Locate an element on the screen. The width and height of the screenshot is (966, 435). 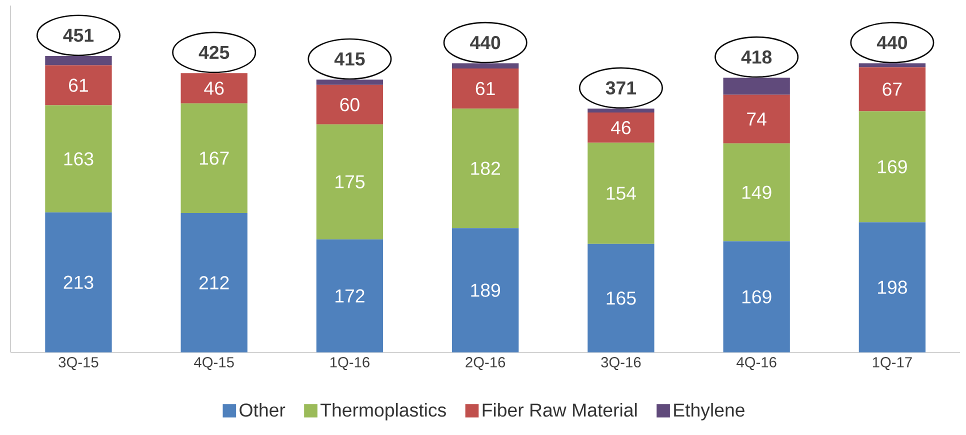
legend-label: Thermoplastics is located at coordinates (383, 411).